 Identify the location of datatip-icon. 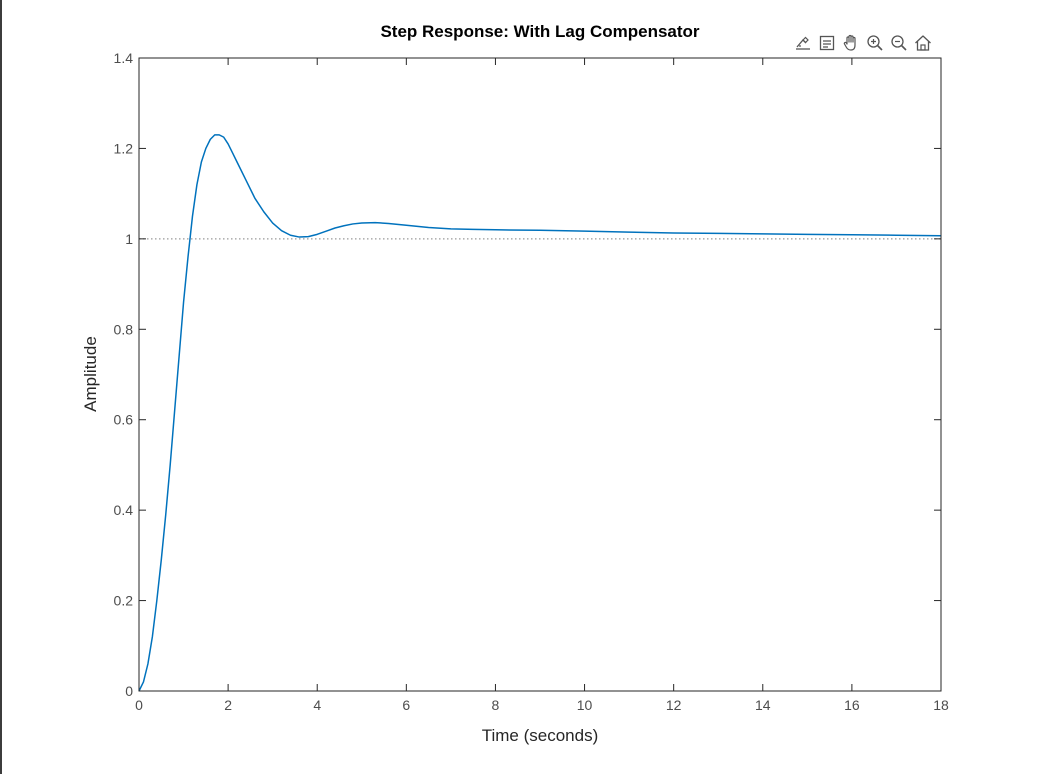
(827, 43).